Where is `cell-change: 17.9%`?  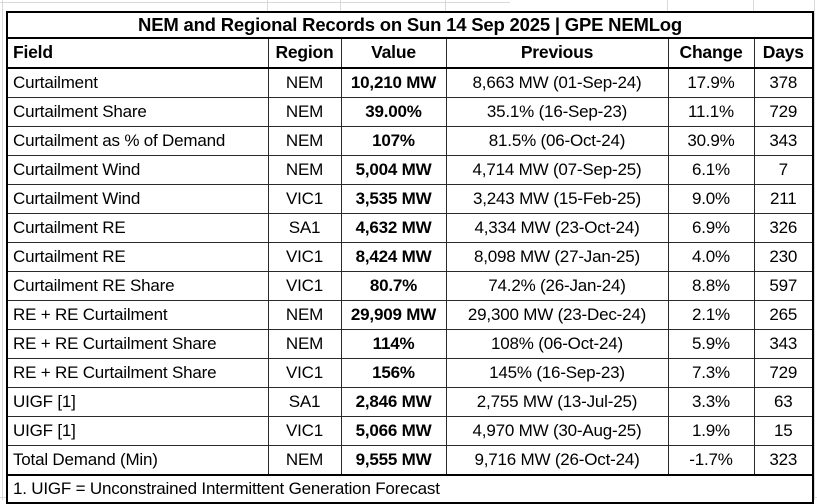
cell-change: 17.9% is located at coordinates (711, 82).